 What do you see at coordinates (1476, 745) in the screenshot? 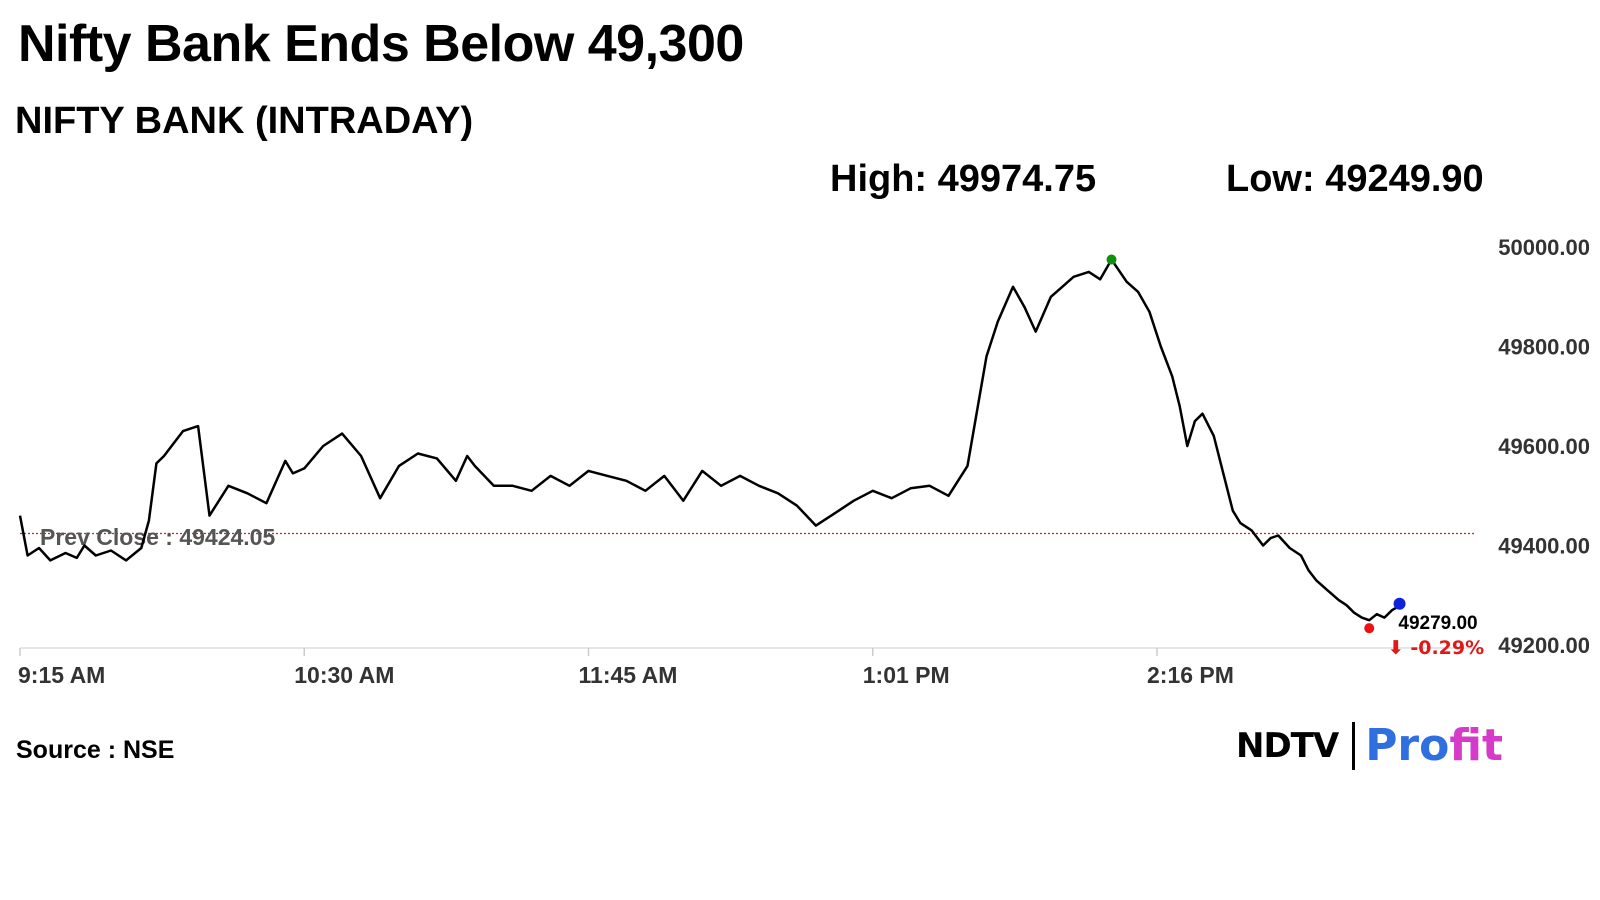
I see `profit-part-b: fit` at bounding box center [1476, 745].